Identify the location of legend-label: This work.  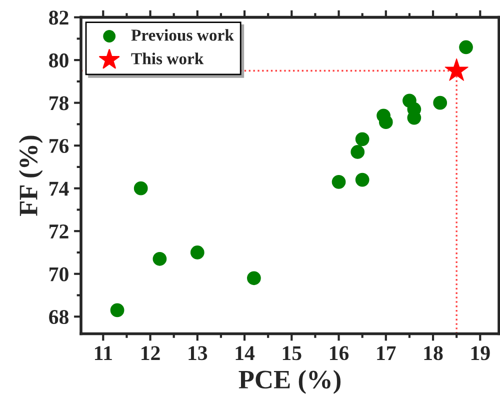
(167, 58).